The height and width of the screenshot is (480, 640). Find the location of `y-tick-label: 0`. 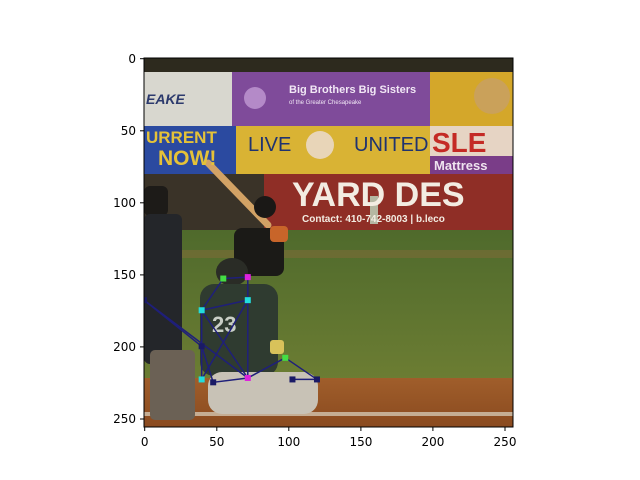

y-tick-label: 0 is located at coordinates (132, 59).